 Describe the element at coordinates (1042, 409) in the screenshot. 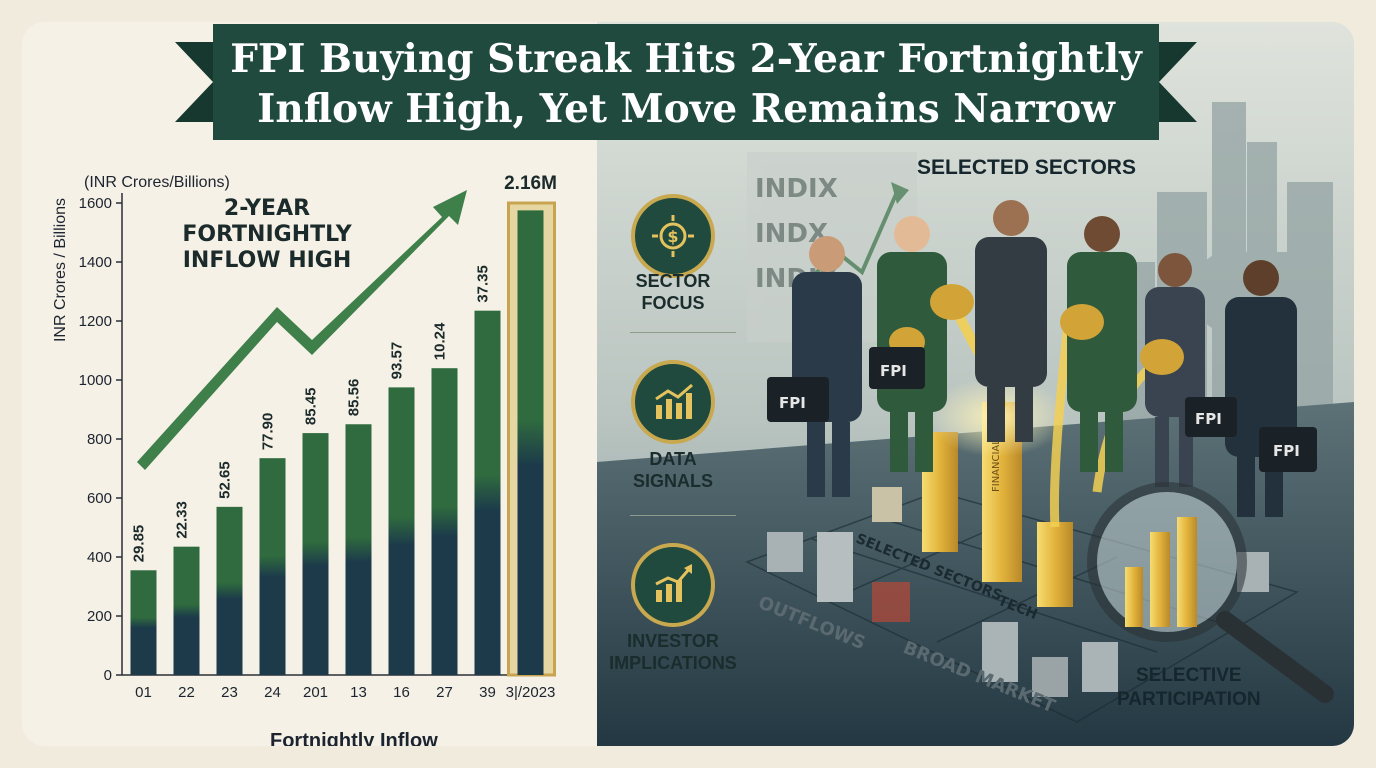

I see `fpi-briefcases` at that location.